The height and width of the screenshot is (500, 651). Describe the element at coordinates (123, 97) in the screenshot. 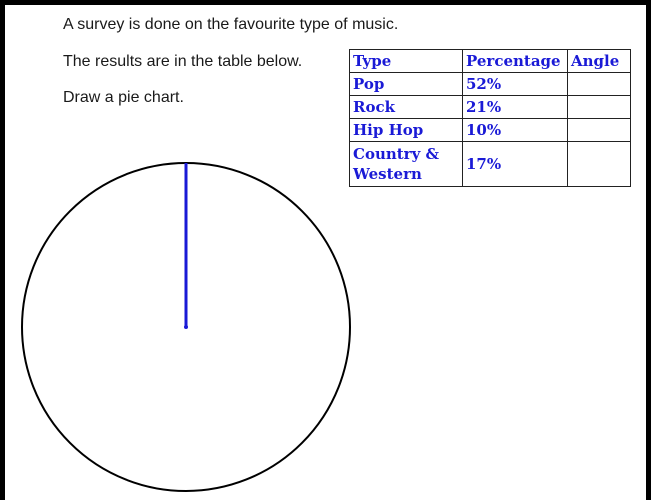

I see `instruction-draw: Draw a pie chart.` at that location.